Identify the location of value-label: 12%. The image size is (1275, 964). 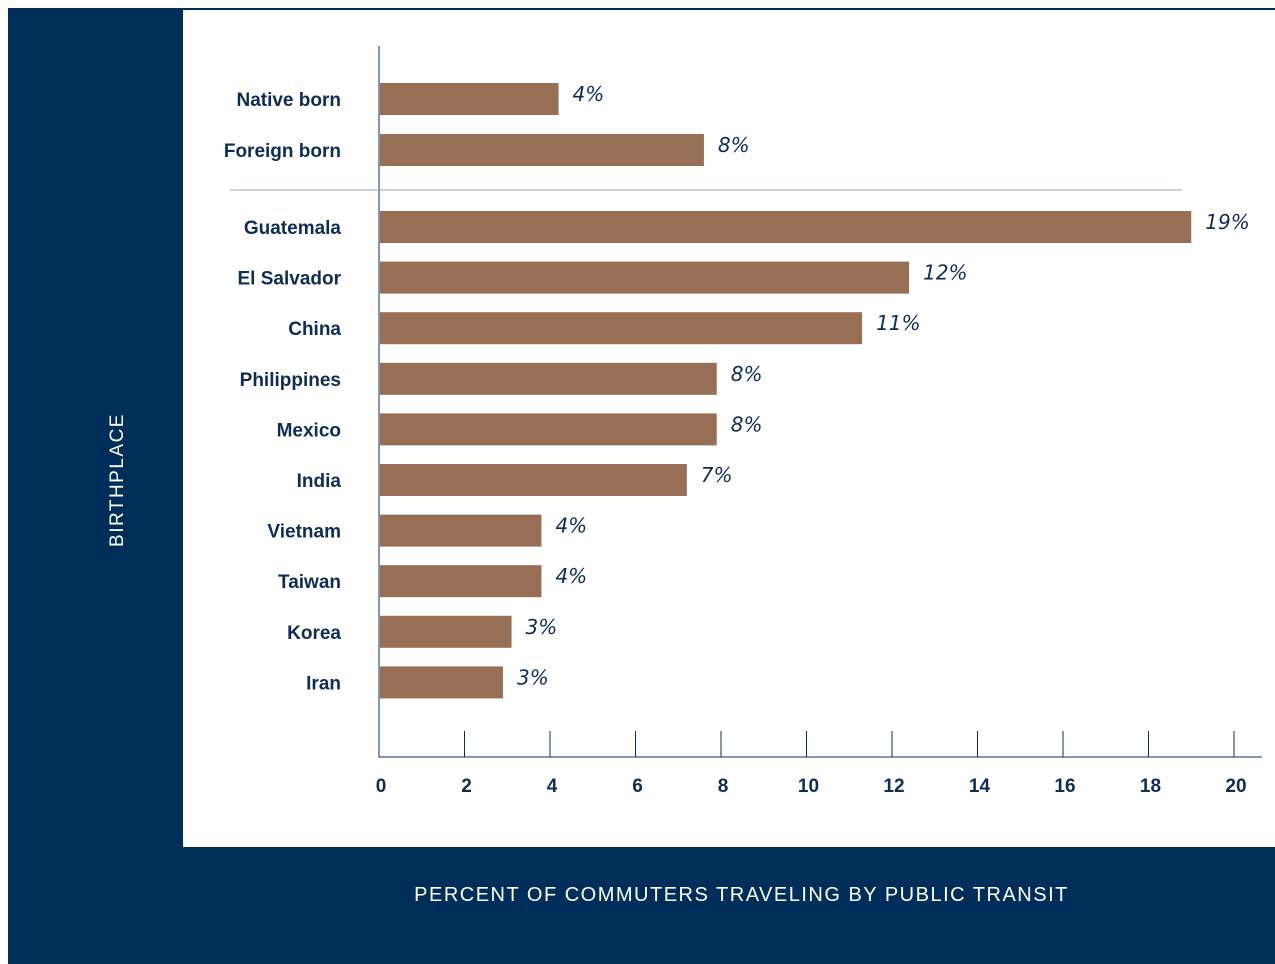
(945, 273).